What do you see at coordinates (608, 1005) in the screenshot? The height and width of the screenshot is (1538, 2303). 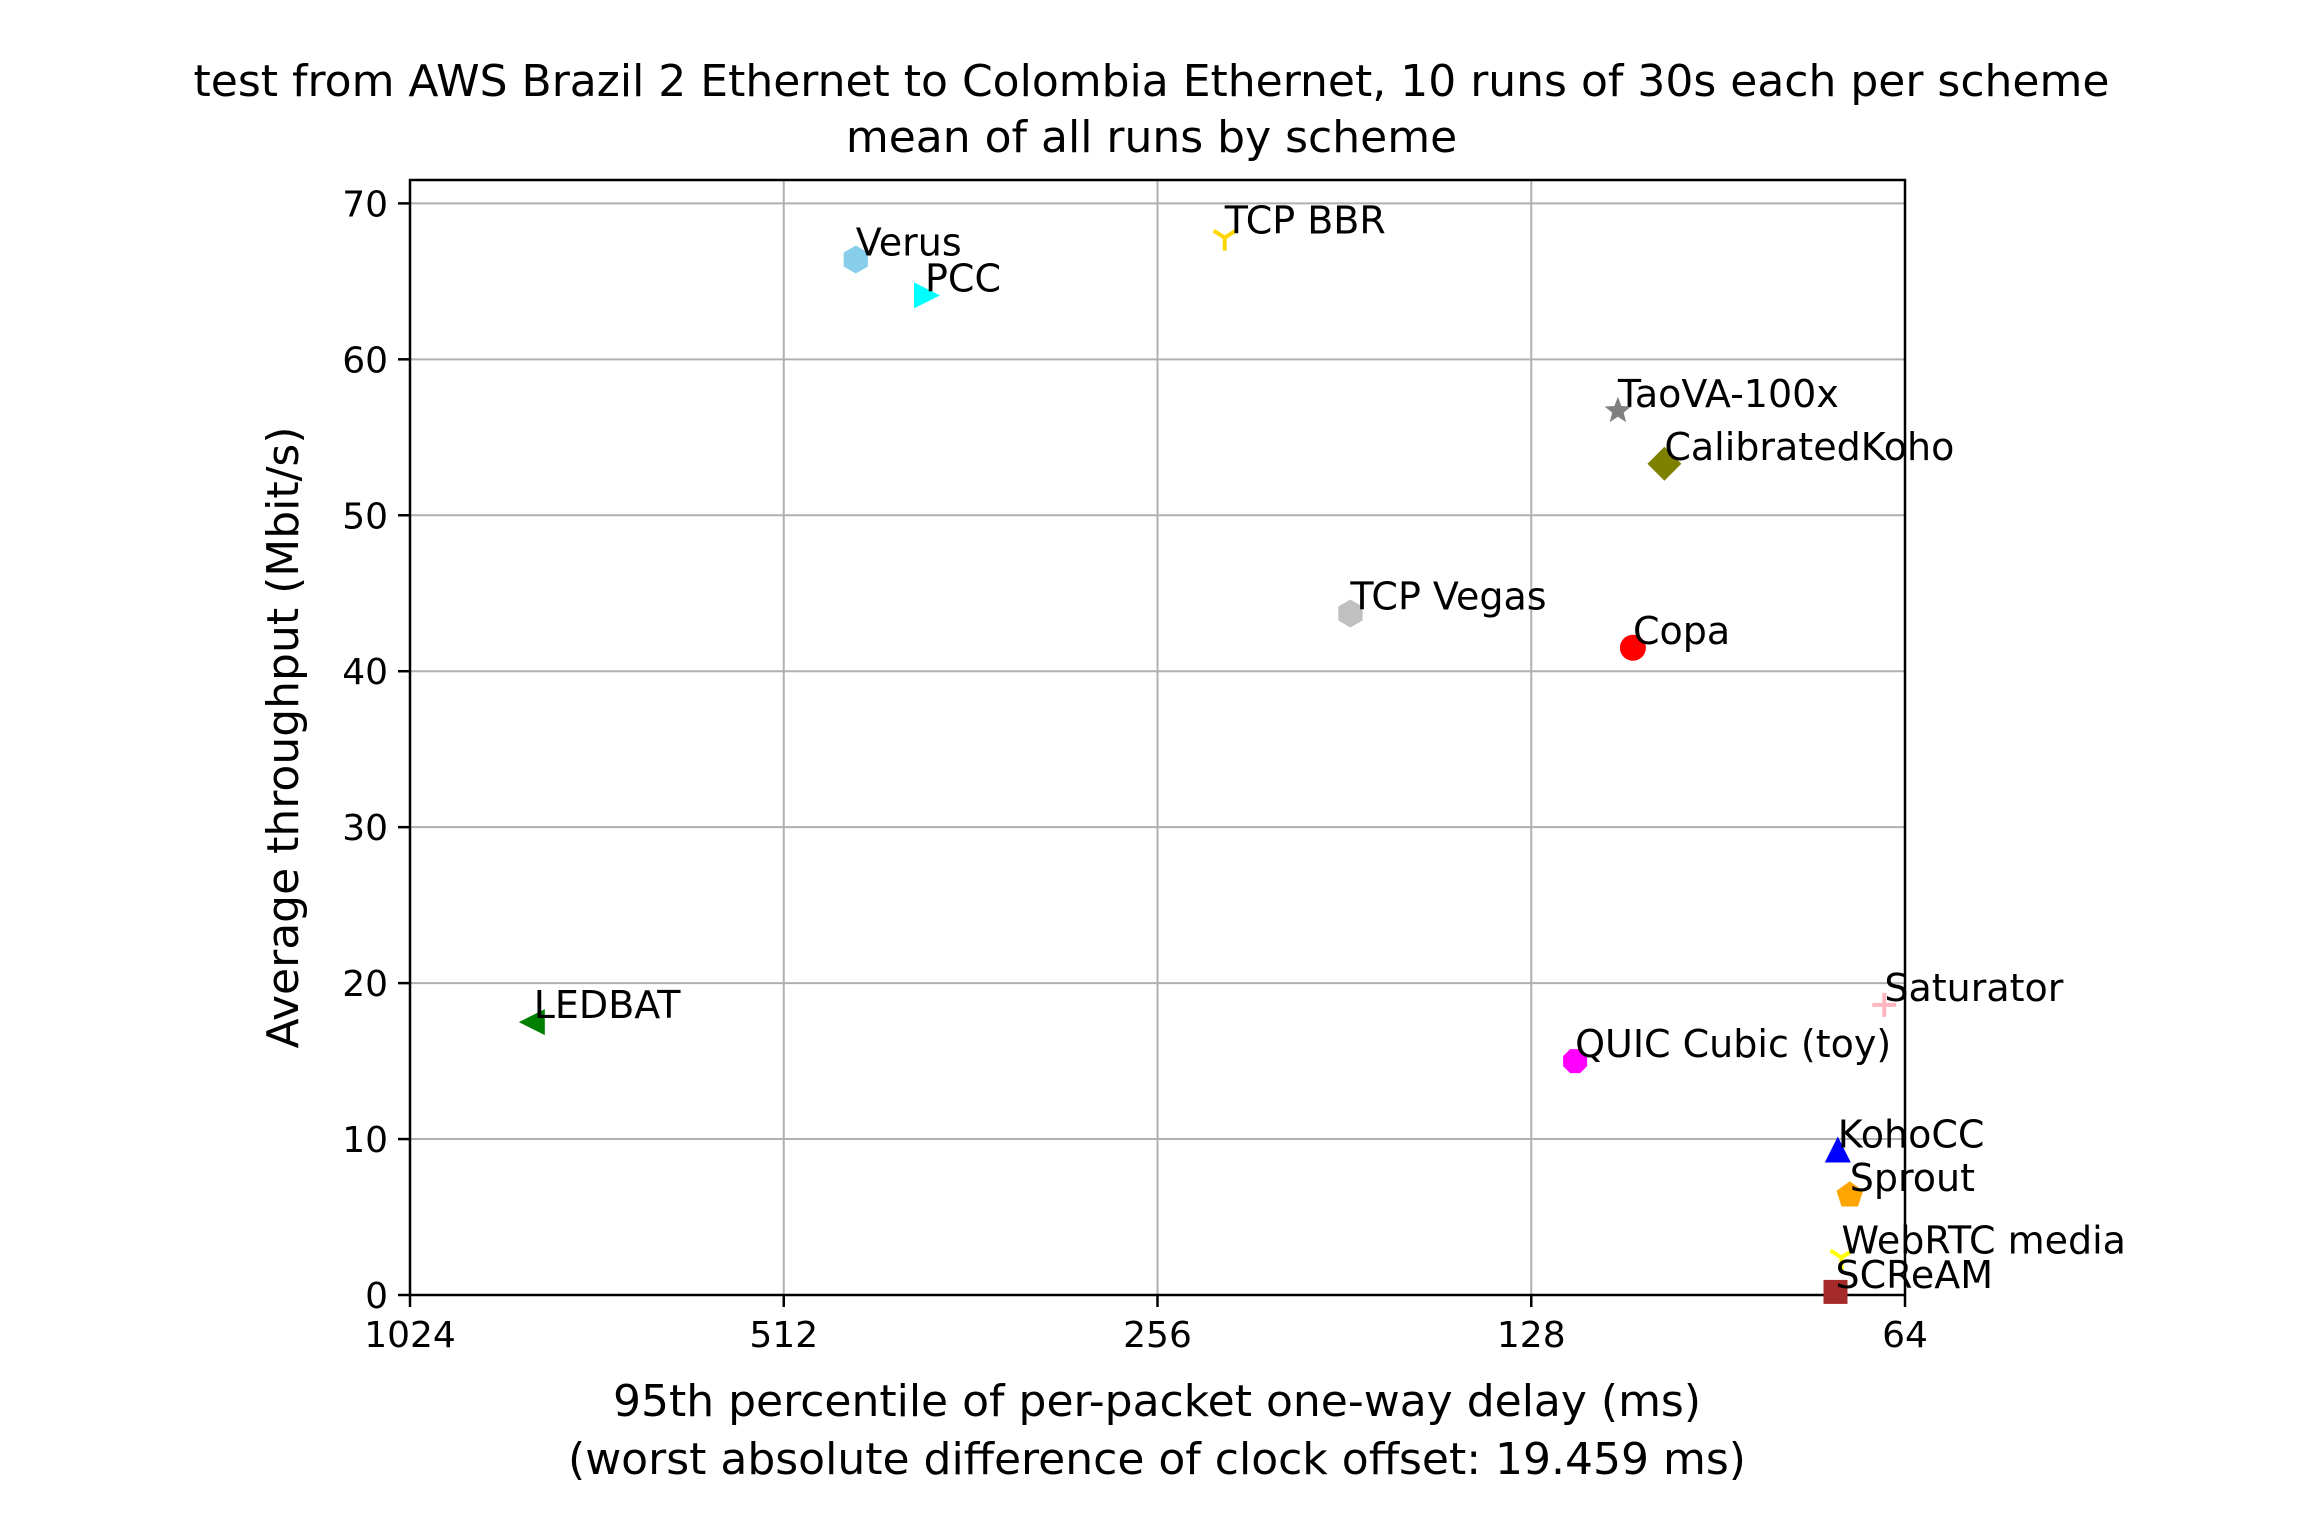 I see `point-label: LEDBAT` at bounding box center [608, 1005].